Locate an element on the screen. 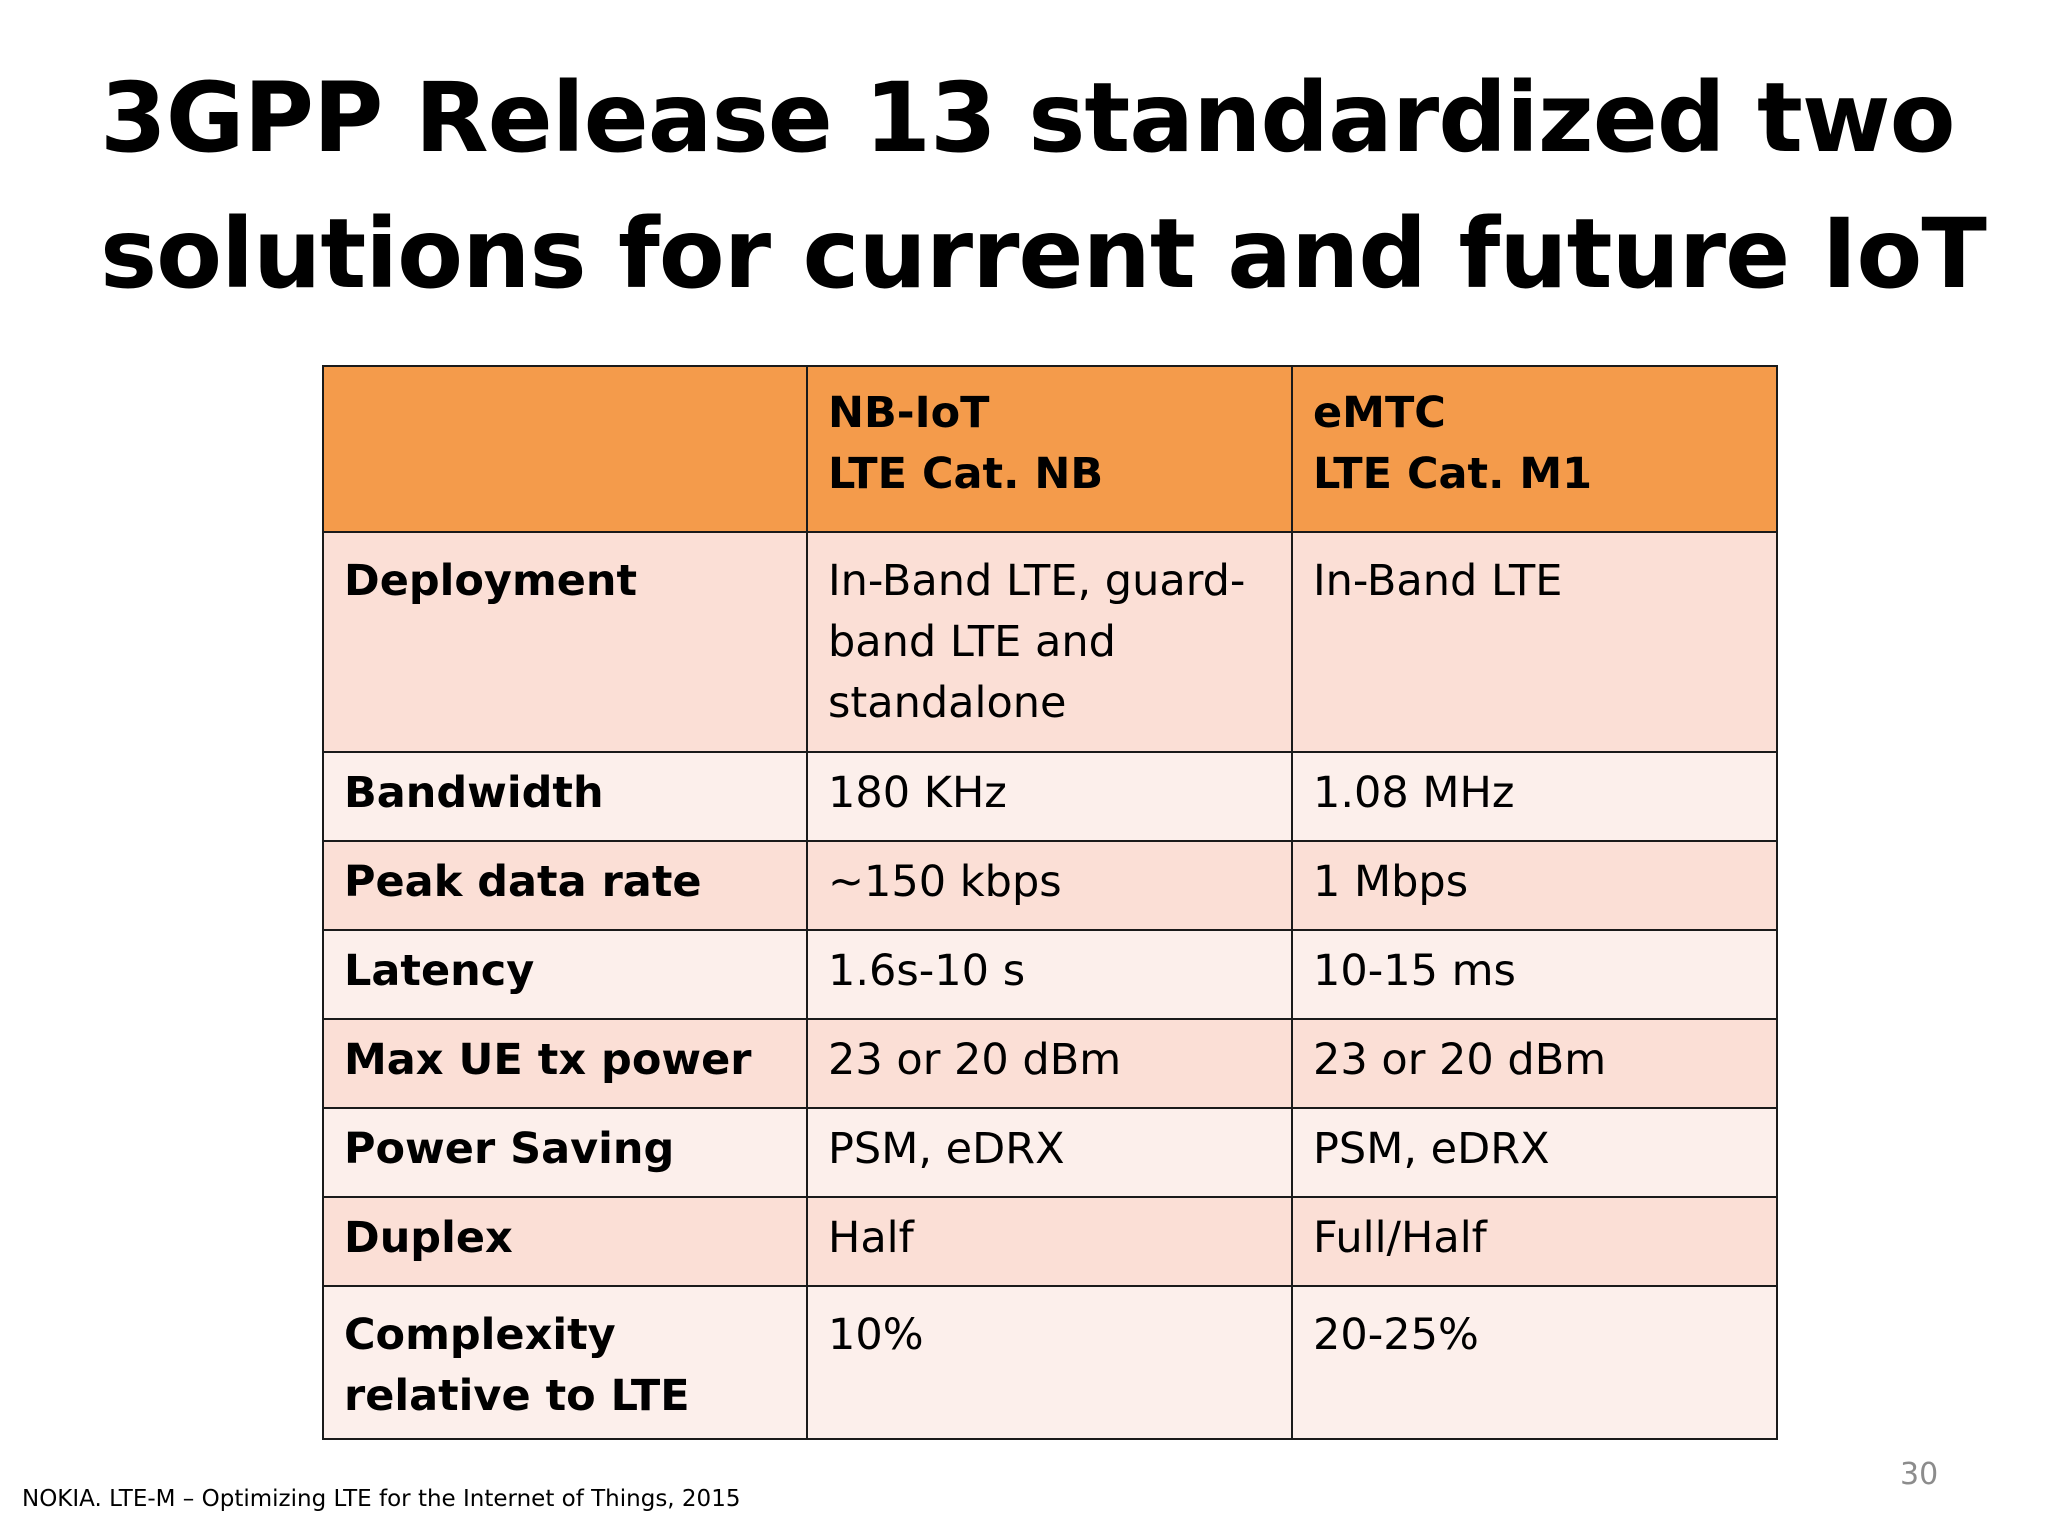 Image resolution: width=2048 pixels, height=1536 pixels. nbiot-value: PSM, eDRX is located at coordinates (1049, 1152).